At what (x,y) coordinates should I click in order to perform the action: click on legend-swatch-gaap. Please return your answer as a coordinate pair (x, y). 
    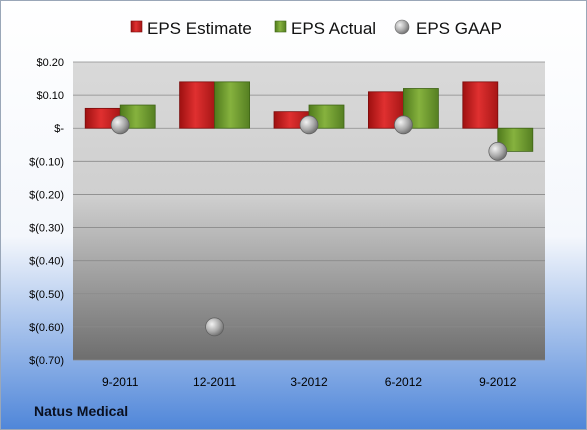
    Looking at the image, I should click on (402, 27).